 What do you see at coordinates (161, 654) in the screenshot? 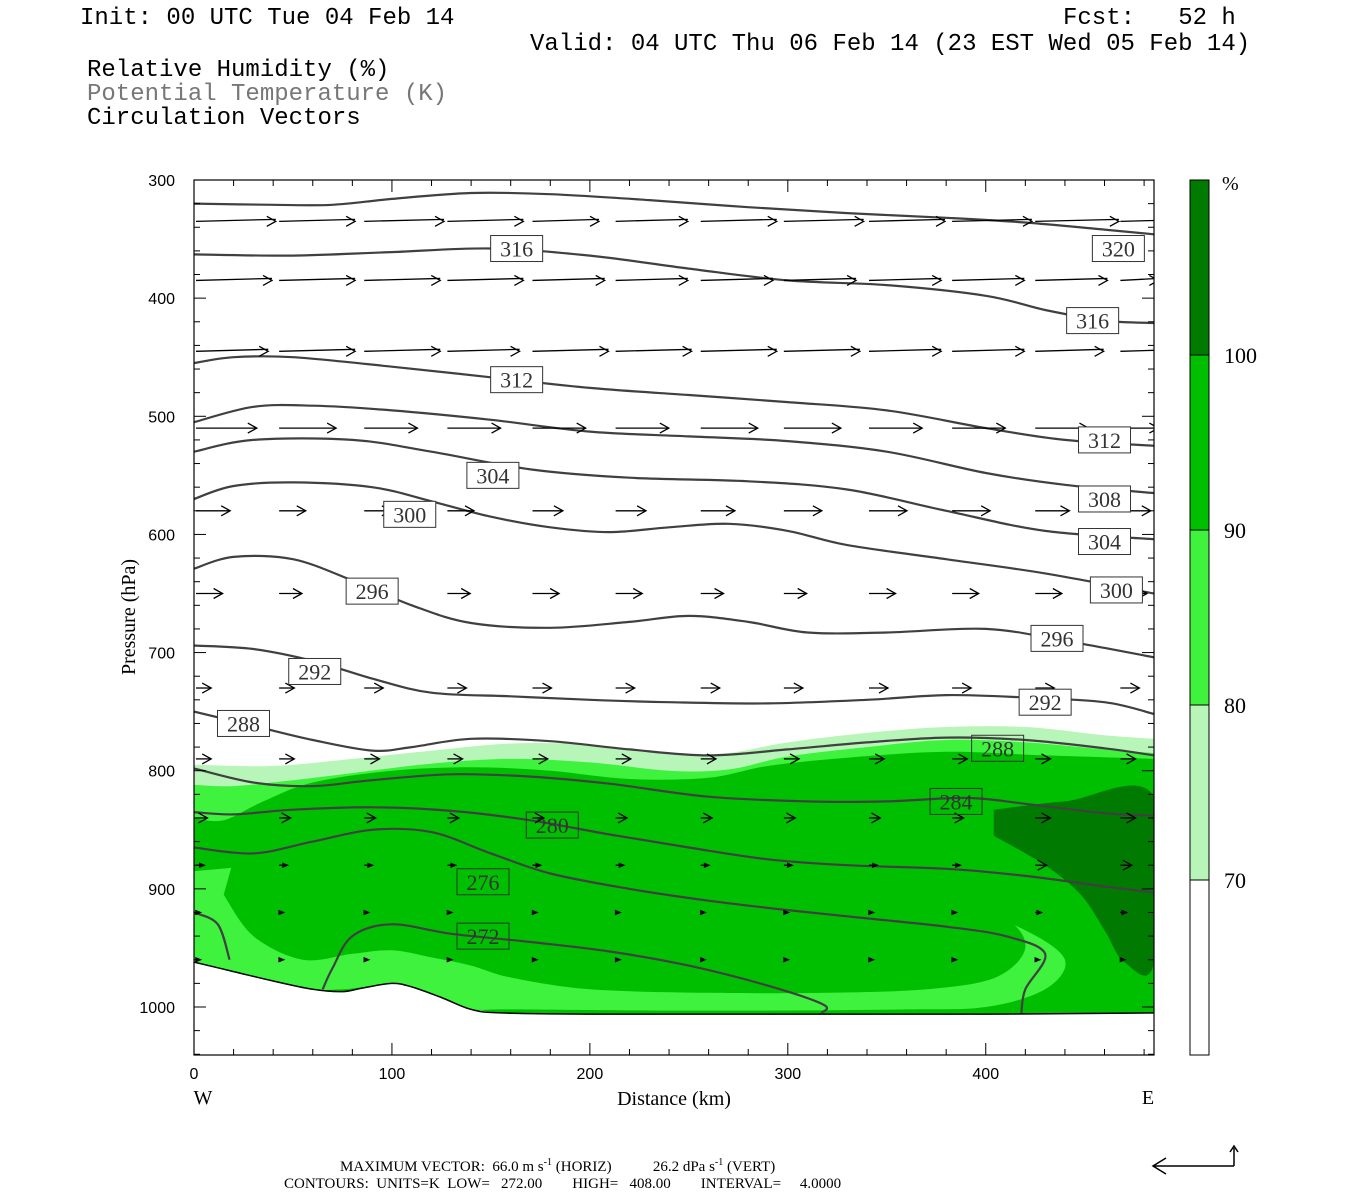
I see `y-tick-label: 700` at bounding box center [161, 654].